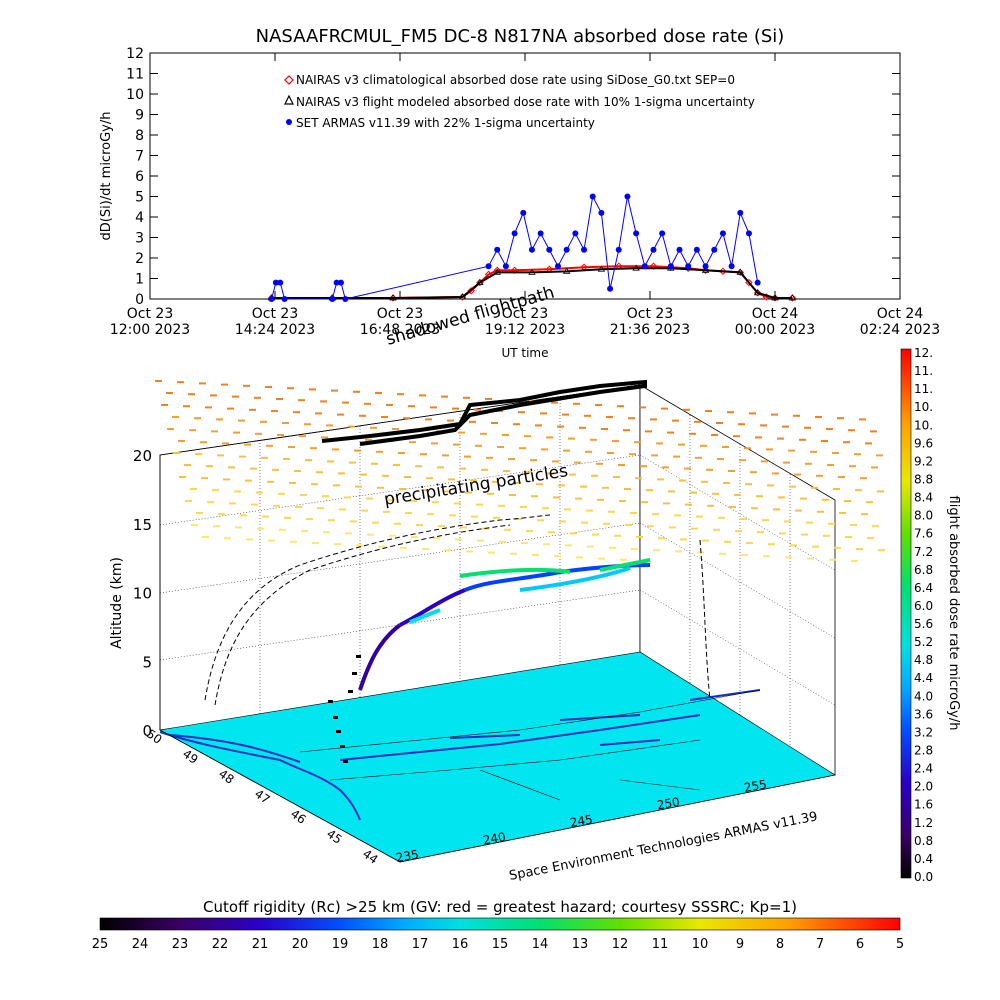  Describe the element at coordinates (923, 678) in the screenshot. I see `colorbar-tick-label: 4.4` at that location.